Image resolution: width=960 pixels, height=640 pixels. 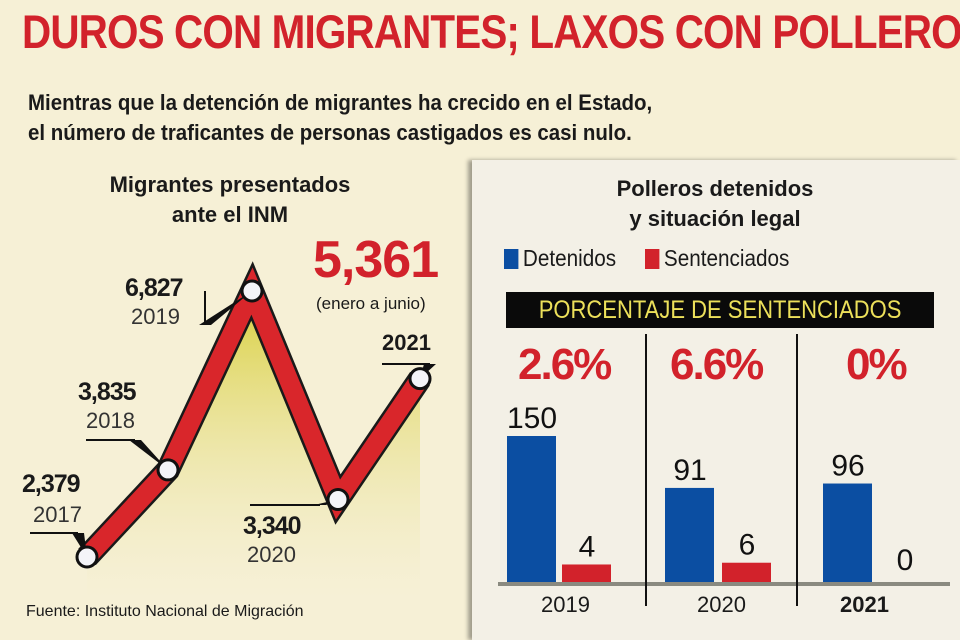 I want to click on year-label-2020: 2020, so click(x=271, y=554).